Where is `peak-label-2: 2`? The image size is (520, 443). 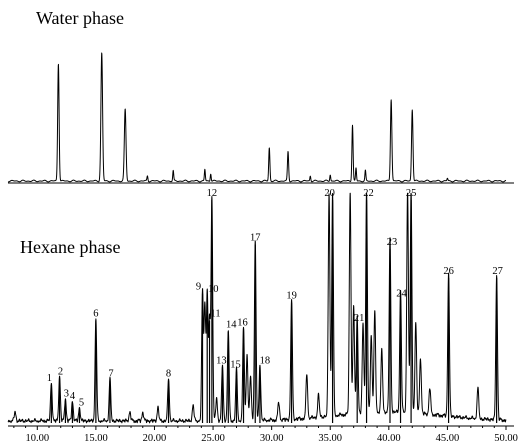 peak-label-2: 2 is located at coordinates (60, 371).